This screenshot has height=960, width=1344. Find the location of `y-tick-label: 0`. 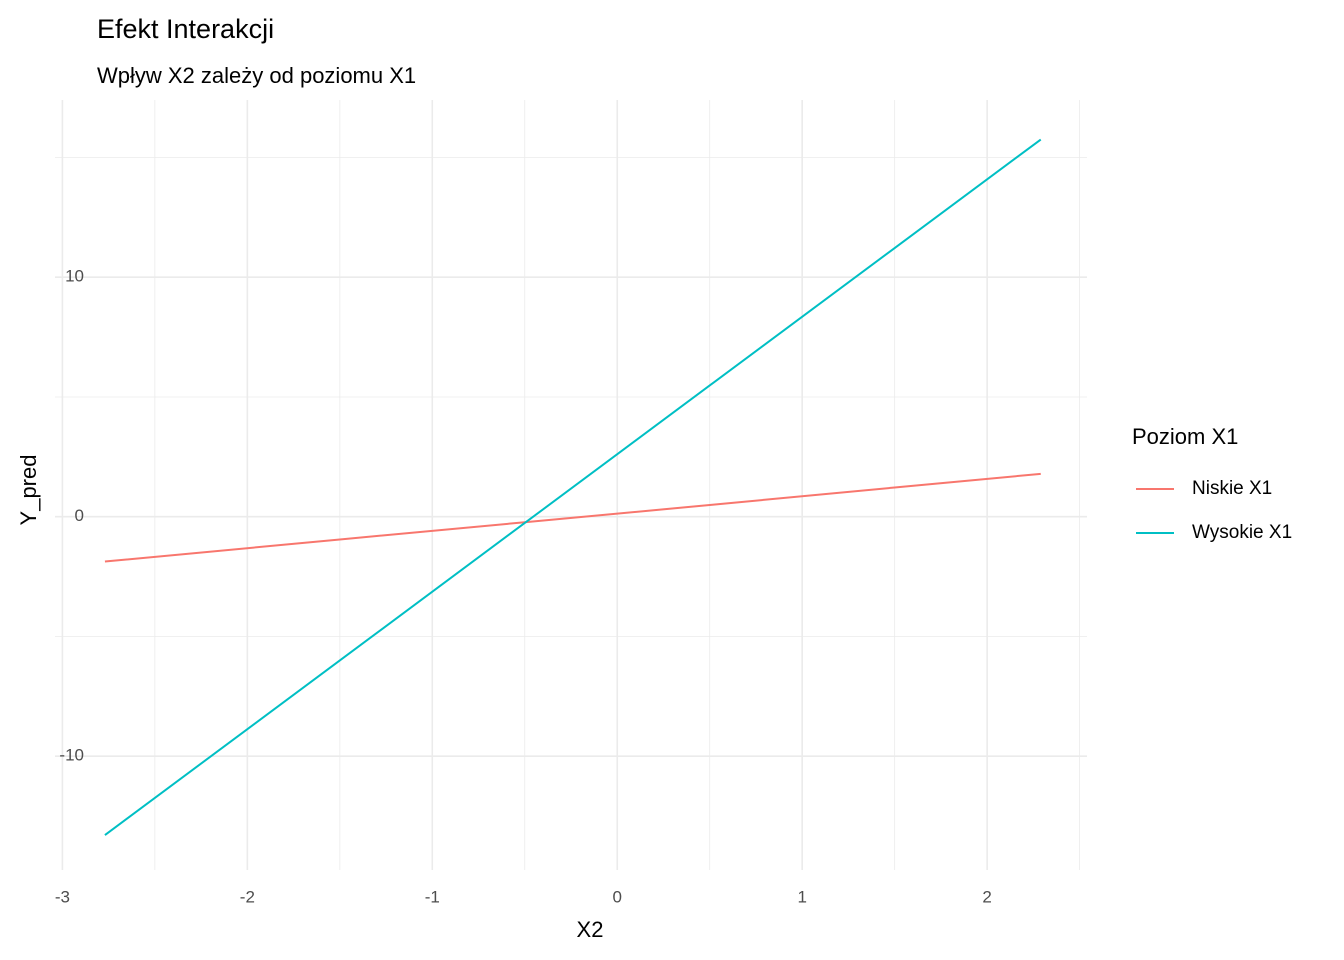

y-tick-label: 0 is located at coordinates (79, 515).